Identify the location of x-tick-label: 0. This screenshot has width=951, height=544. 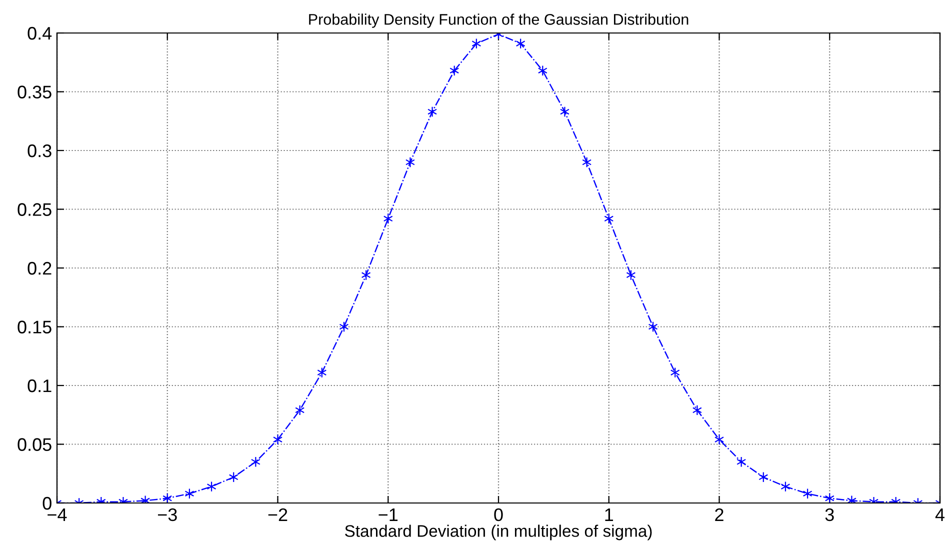
(498, 515).